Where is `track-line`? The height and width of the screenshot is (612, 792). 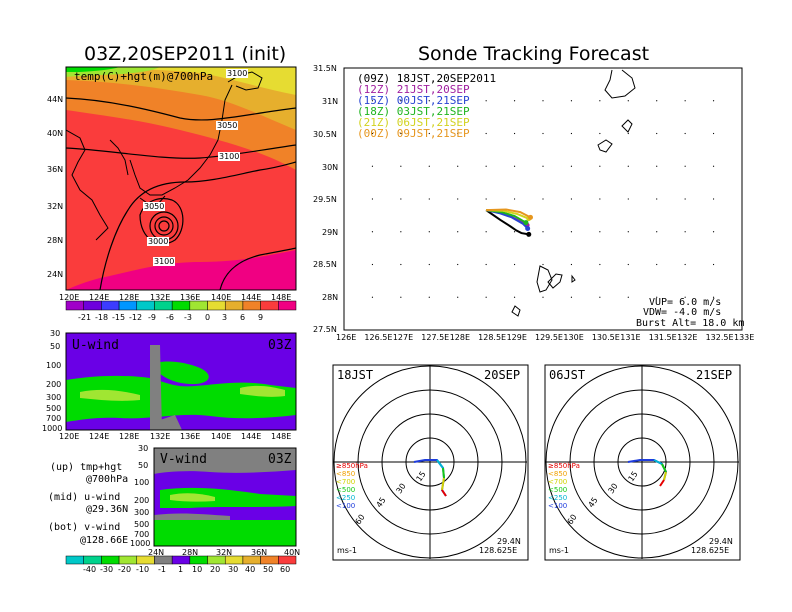 track-line is located at coordinates (507, 222).